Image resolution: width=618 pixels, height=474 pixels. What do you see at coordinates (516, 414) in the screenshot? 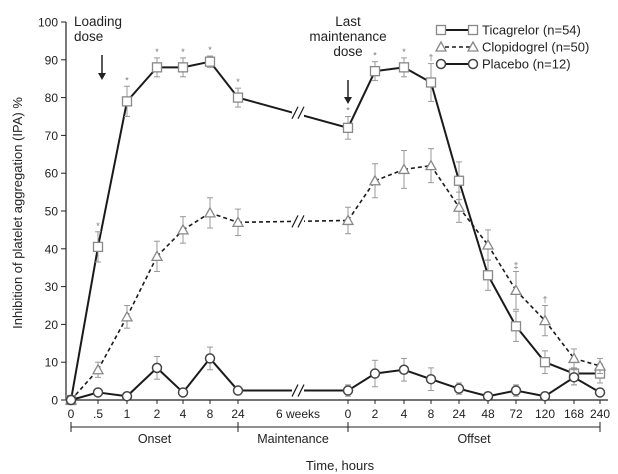
I see `x-tick-label: 72` at bounding box center [516, 414].